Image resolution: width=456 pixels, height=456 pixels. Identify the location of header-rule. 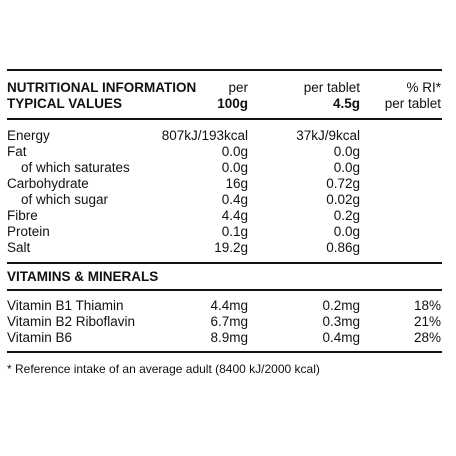
(224, 119).